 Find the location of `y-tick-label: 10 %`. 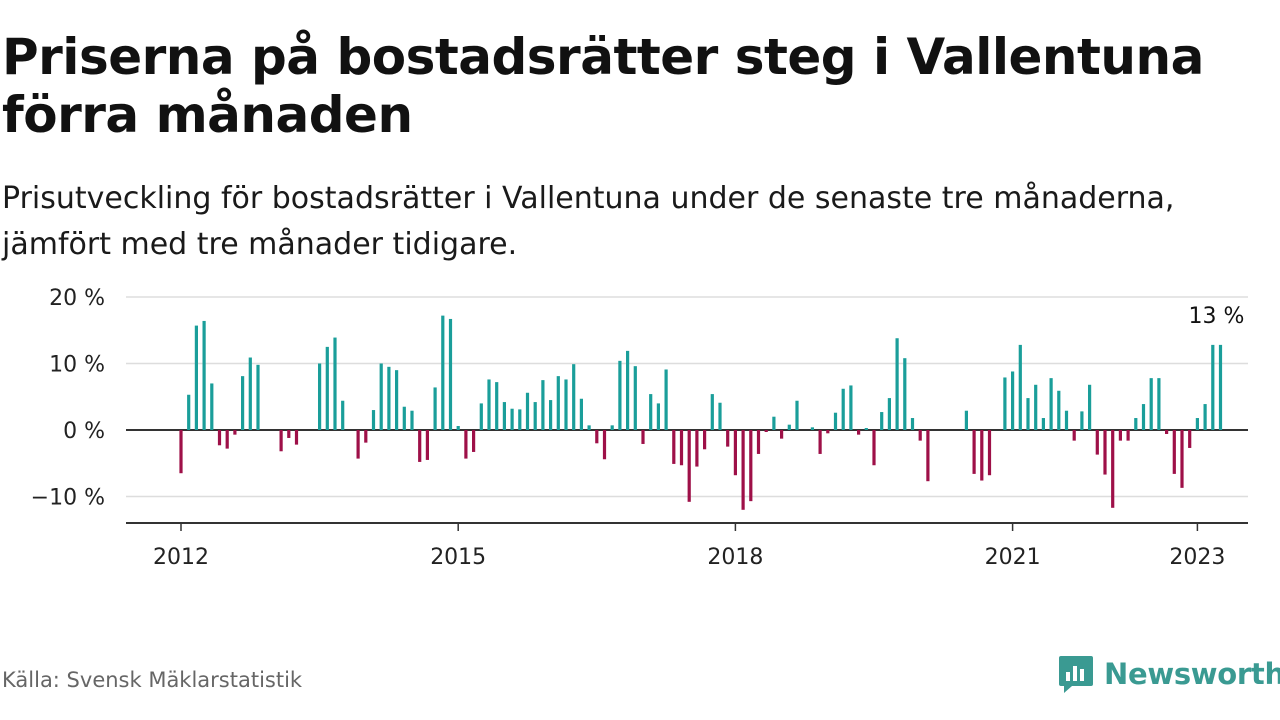

y-tick-label: 10 % is located at coordinates (77, 365).